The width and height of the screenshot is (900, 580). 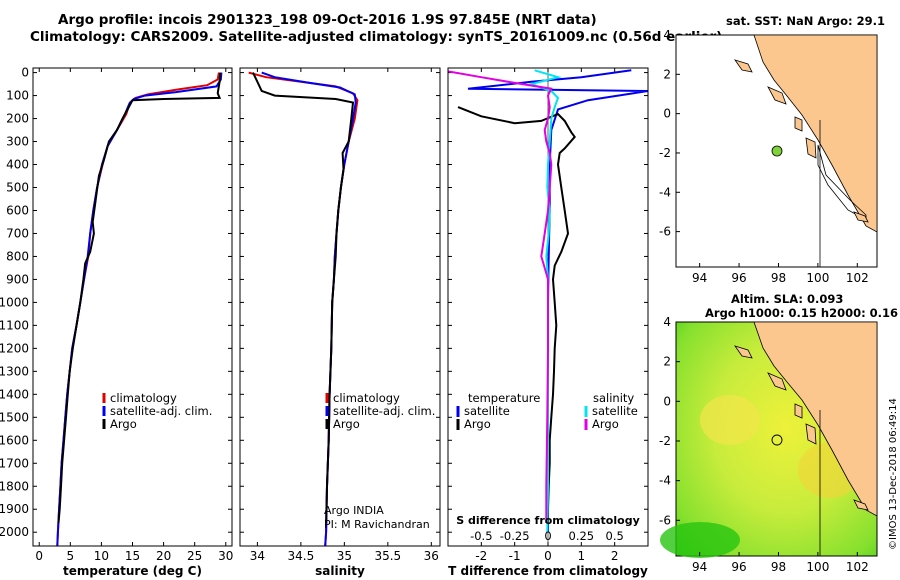 I want to click on x-tick-label: 20, so click(x=163, y=556).